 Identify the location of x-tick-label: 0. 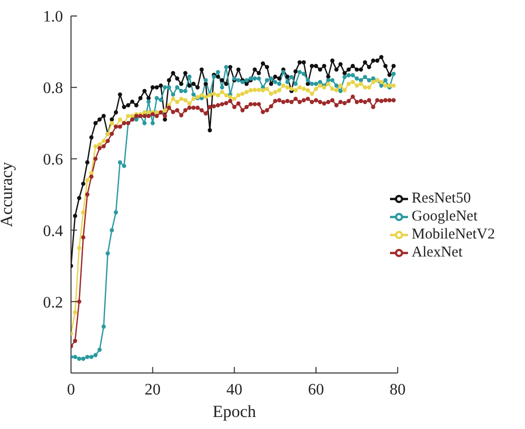
(71, 389).